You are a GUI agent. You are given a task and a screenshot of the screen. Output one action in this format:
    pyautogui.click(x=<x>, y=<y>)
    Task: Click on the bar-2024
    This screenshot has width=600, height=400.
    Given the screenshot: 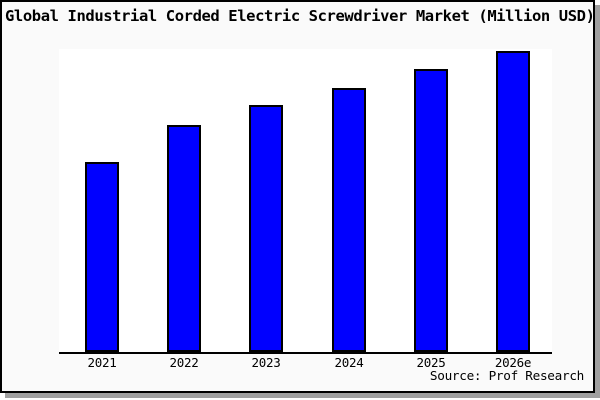 What is the action you would take?
    pyautogui.click(x=349, y=220)
    